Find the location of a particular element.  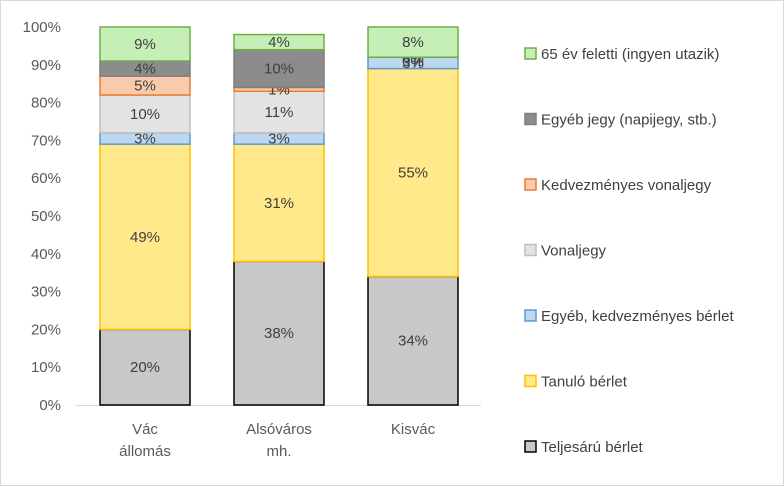

data-label: 5% is located at coordinates (145, 86).